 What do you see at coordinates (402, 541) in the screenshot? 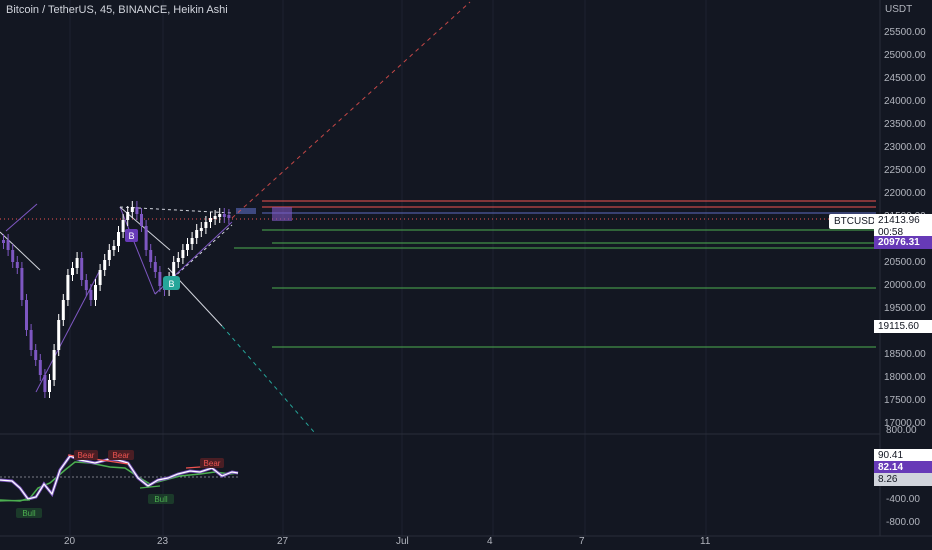
I see `time-tick-label: Jul` at bounding box center [402, 541].